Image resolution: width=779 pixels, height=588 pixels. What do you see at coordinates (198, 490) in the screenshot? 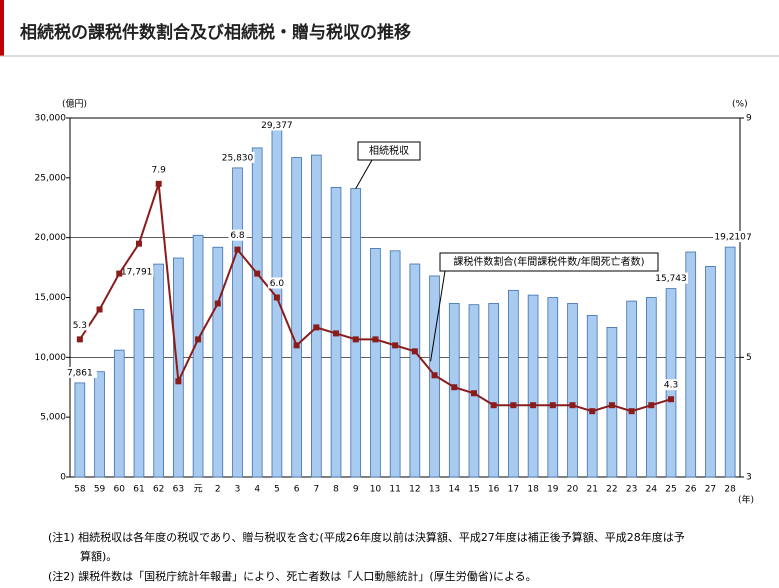
I see `x-tick-label: 元` at bounding box center [198, 490].